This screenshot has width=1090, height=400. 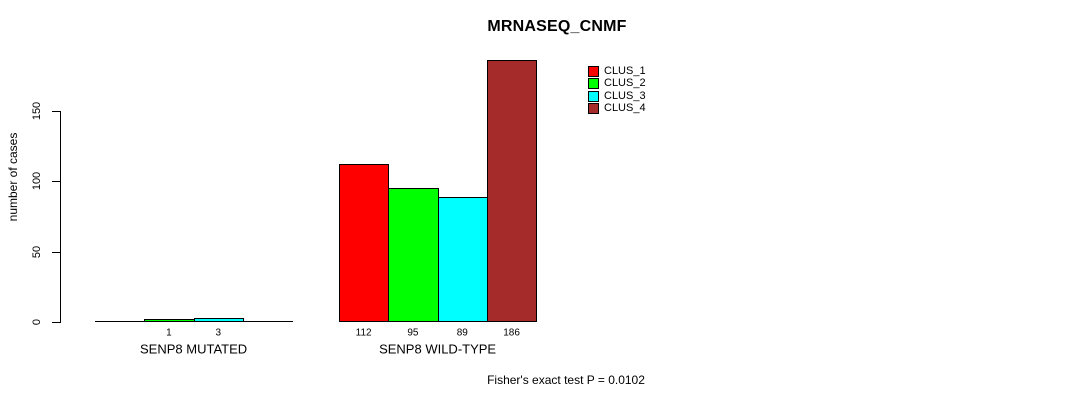 What do you see at coordinates (511, 333) in the screenshot?
I see `bar-value-label: 186` at bounding box center [511, 333].